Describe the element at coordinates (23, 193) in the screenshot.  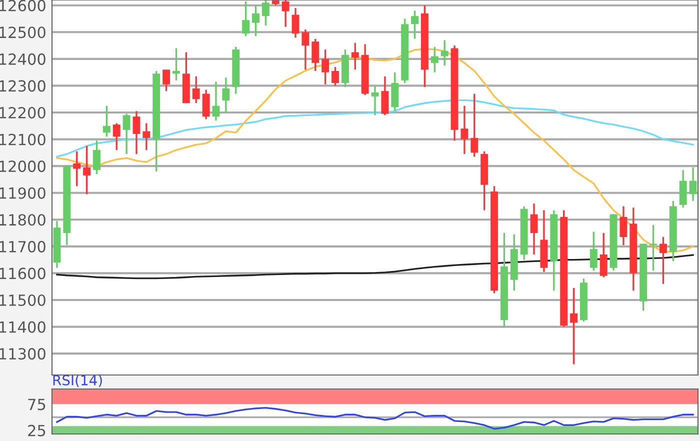
I see `y-tick-label: 11900` at that location.